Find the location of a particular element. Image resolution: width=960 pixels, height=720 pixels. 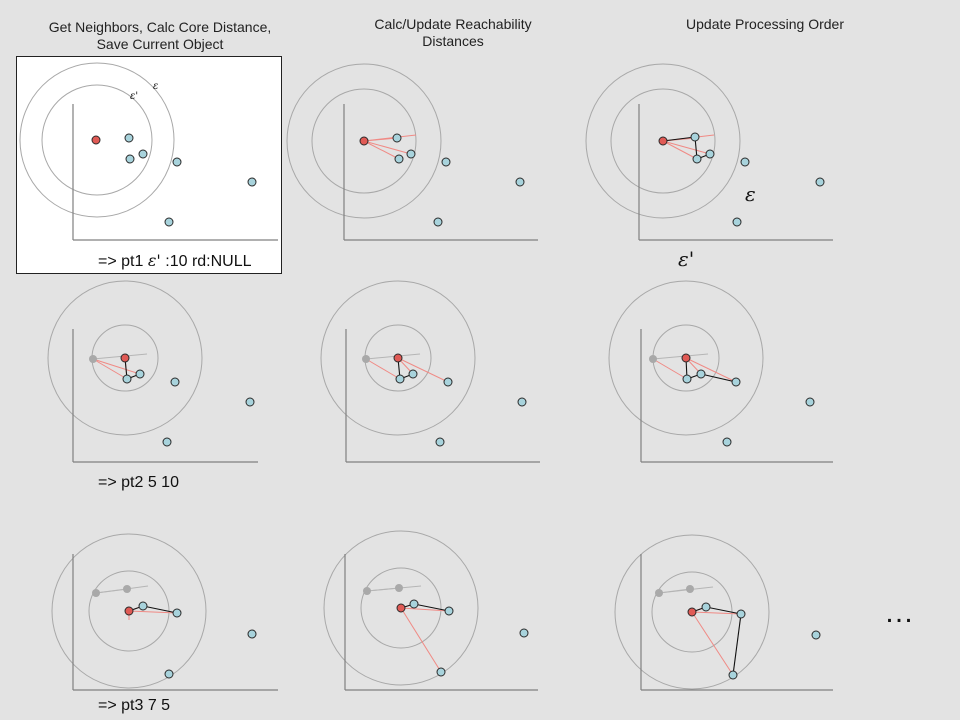

column-title-3: Update Processing Order is located at coordinates (765, 24).